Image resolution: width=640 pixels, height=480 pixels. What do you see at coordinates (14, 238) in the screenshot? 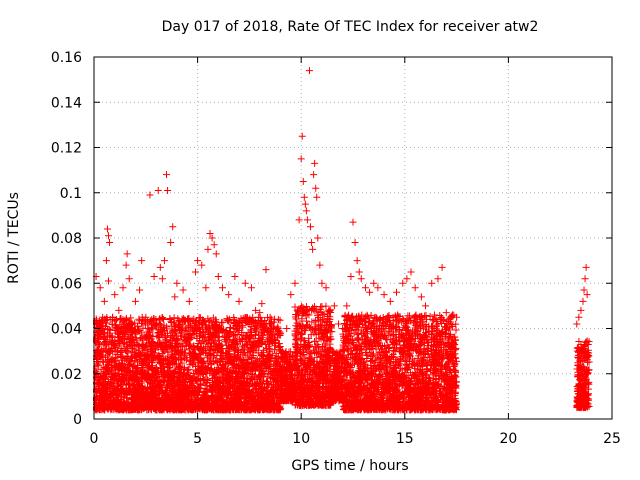
I see `y-axis-label: ROTI / TECUs` at bounding box center [14, 238].